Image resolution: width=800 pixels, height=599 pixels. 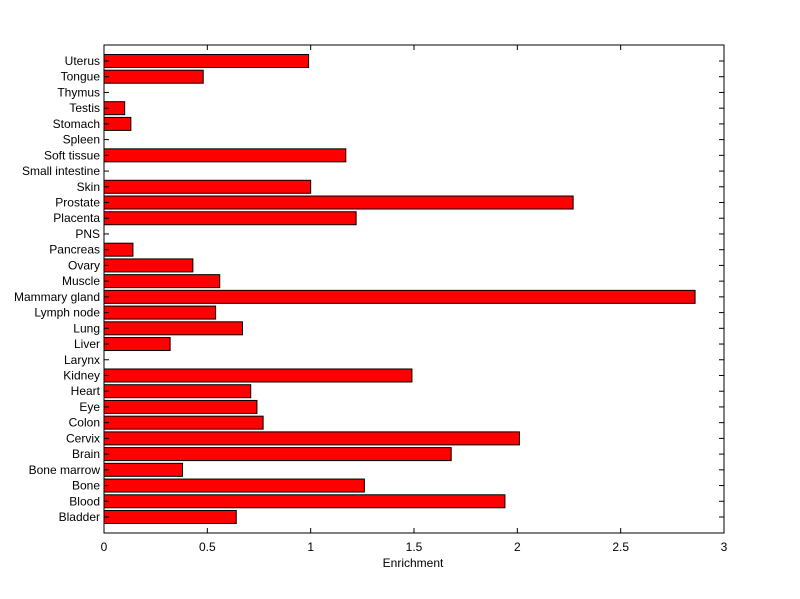 I want to click on y-tick-label: Spleen, so click(x=81, y=140).